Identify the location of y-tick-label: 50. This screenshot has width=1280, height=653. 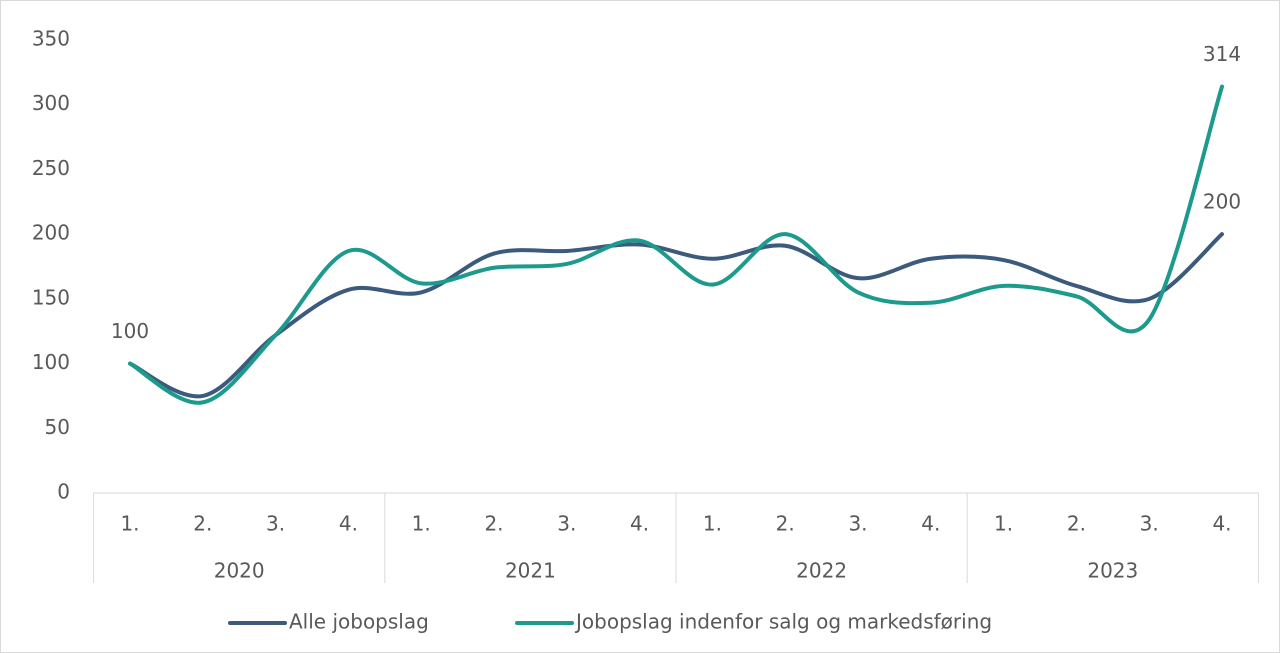
(57, 427).